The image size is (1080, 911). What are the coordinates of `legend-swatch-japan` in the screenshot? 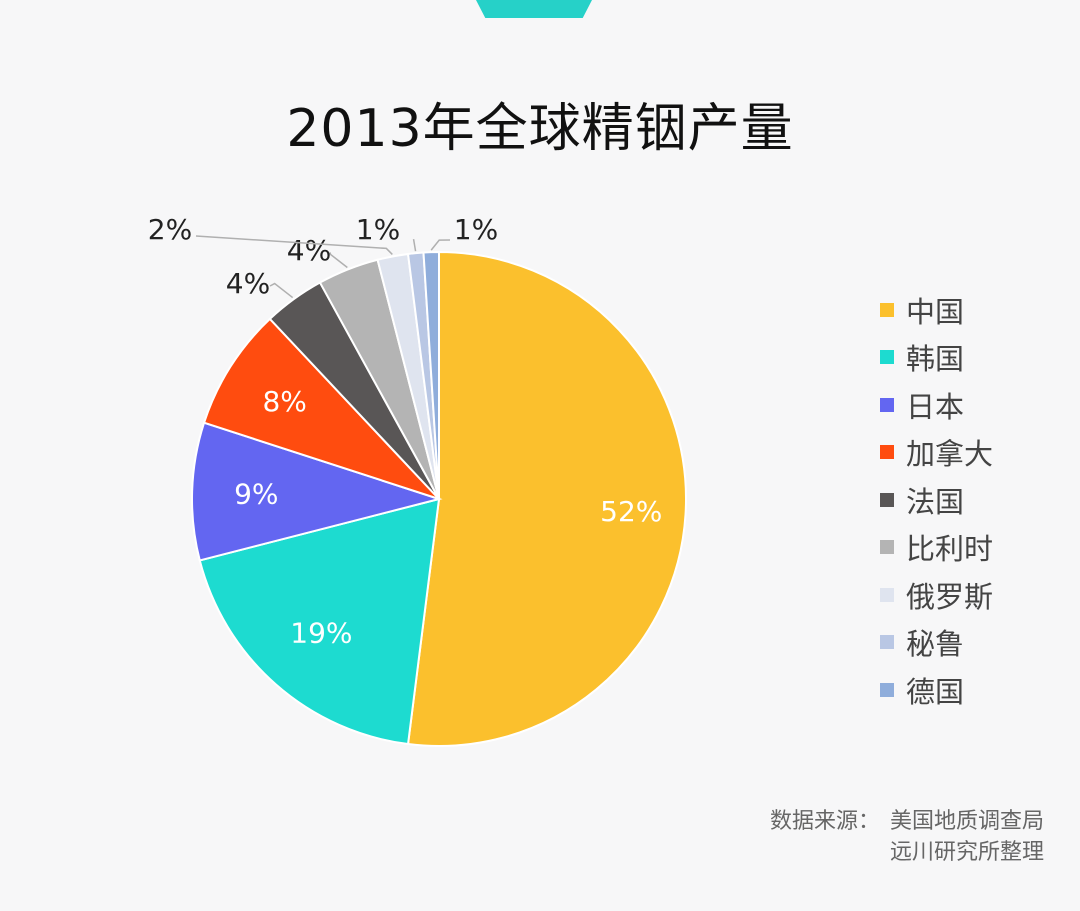 It's located at (887, 404).